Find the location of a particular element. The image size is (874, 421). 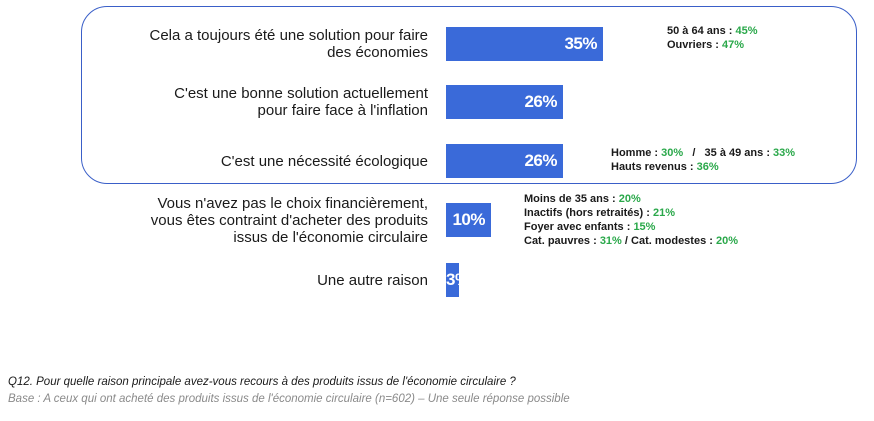

segment-note-line: Foyer avec enfants : 15% is located at coordinates (631, 227).